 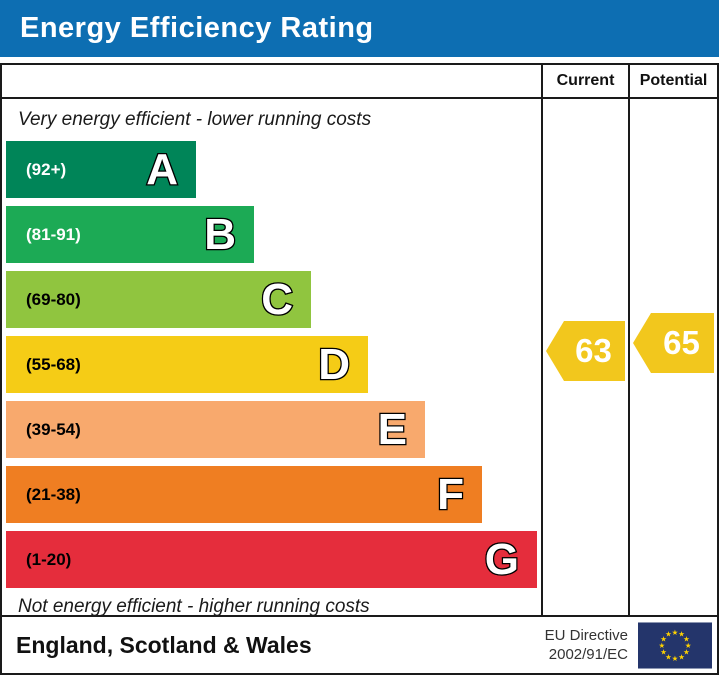 I want to click on region-label: England, Scotland & Wales, so click(x=164, y=644).